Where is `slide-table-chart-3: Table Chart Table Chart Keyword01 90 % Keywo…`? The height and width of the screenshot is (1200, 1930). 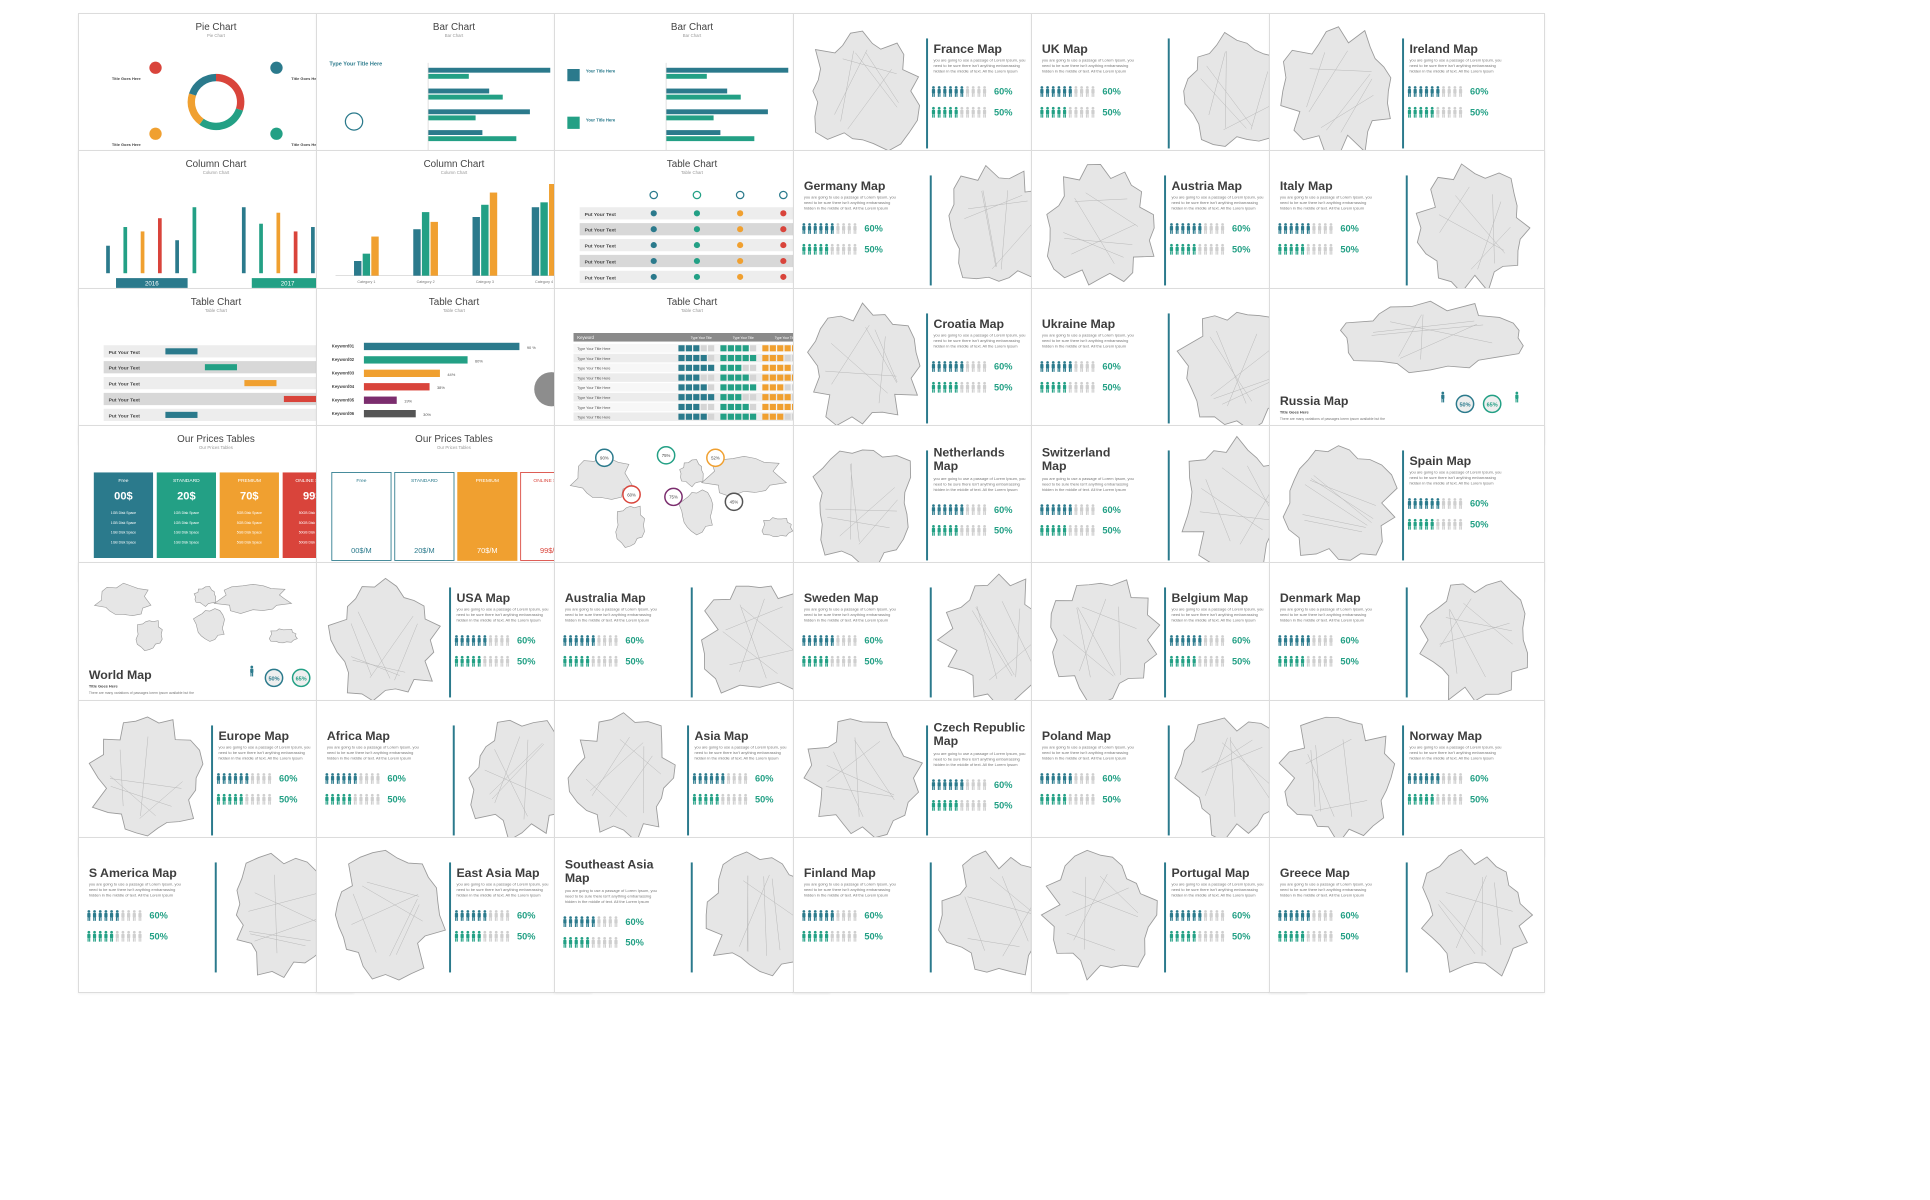
slide-table-chart-3: Table Chart Table Chart Keyword01 90 % Keywo… is located at coordinates (454, 366).